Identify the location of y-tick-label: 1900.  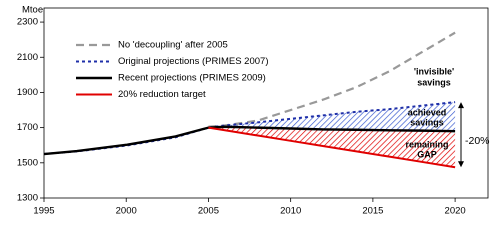
(27, 92).